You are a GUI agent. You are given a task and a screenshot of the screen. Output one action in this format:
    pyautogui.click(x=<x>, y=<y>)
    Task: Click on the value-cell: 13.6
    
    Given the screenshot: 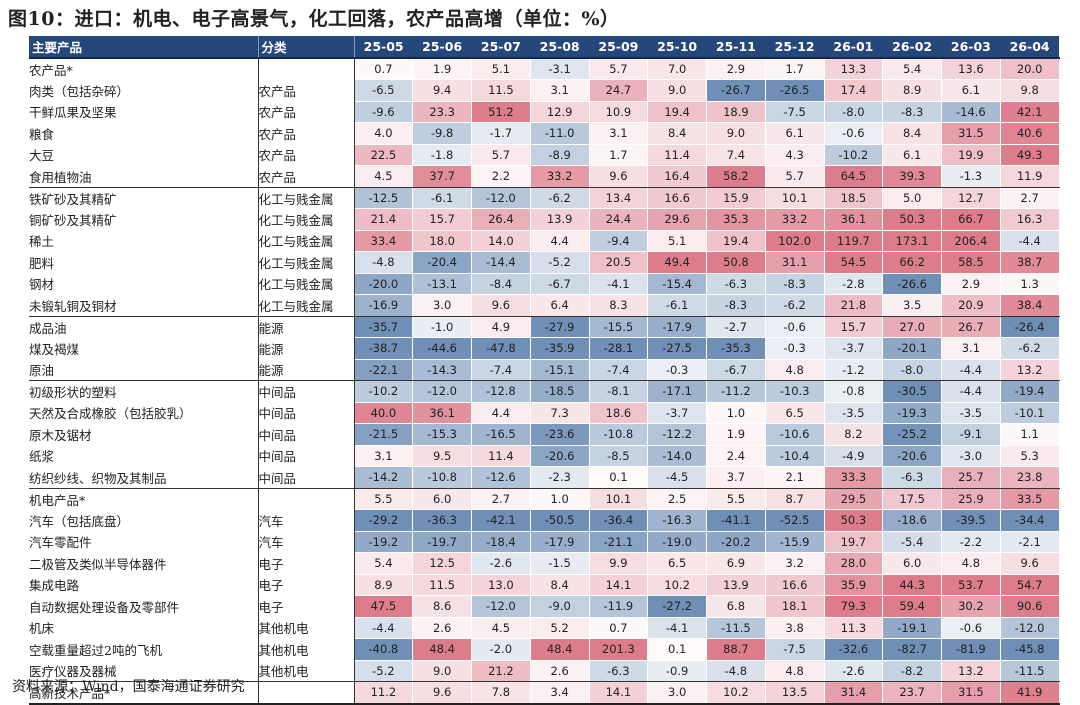 What is the action you would take?
    pyautogui.click(x=971, y=68)
    